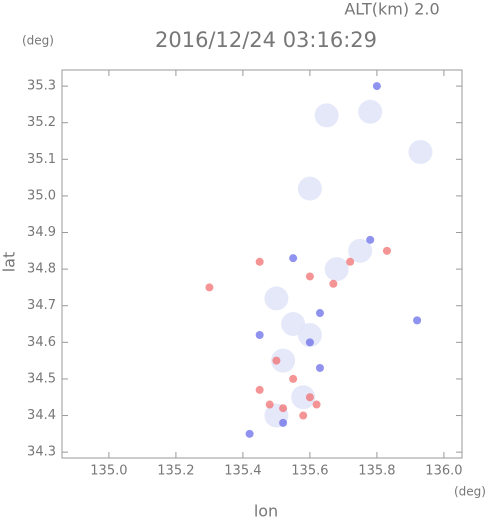 The width and height of the screenshot is (491, 521). What do you see at coordinates (41, 195) in the screenshot?
I see `y-tick-label: 35.0` at bounding box center [41, 195].